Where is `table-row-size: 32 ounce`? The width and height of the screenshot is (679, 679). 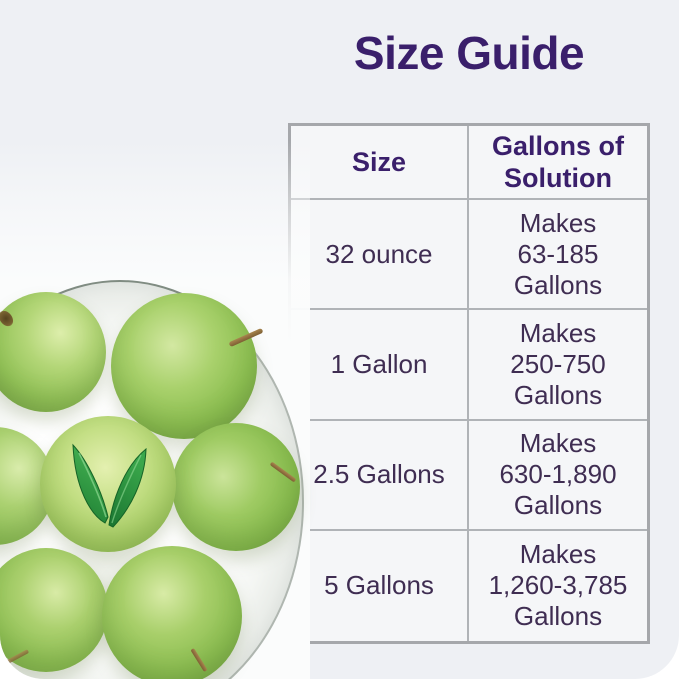
table-row-size: 32 ounce is located at coordinates (380, 255).